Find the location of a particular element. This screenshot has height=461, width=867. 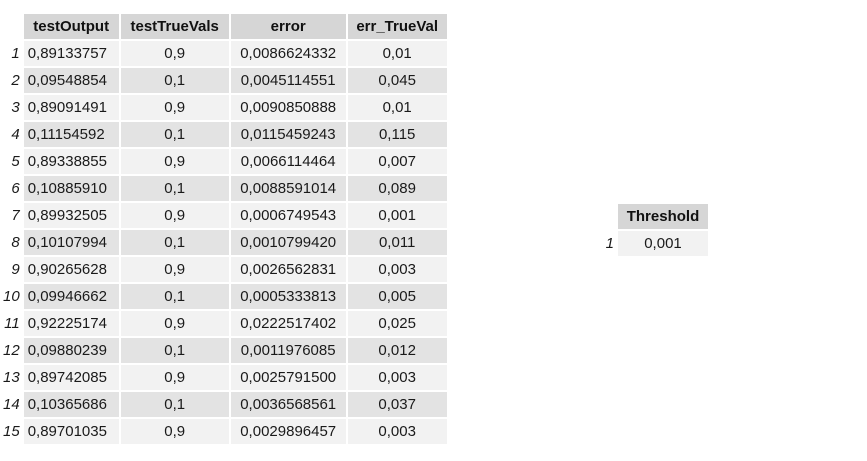

table-row: 1 0,89133757 0,9 0,0086624332 0,01 is located at coordinates (225, 53).